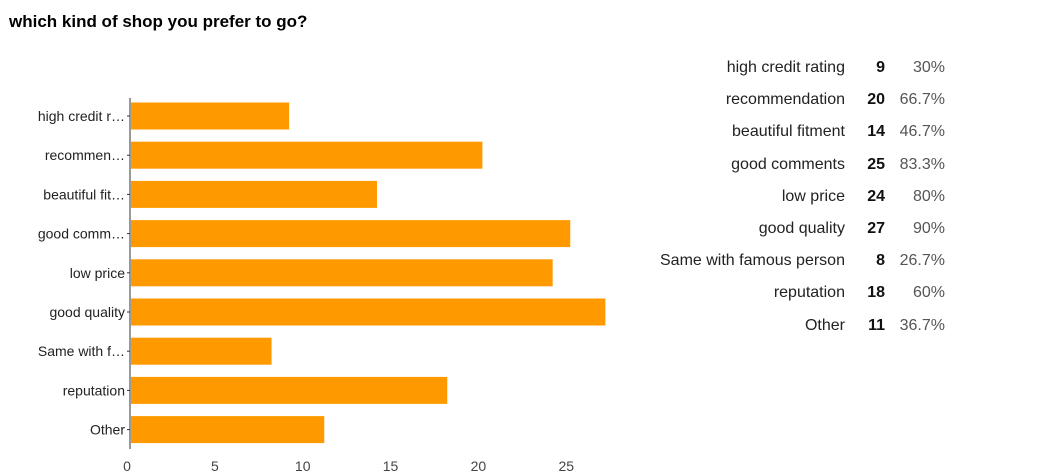 The width and height of the screenshot is (1054, 476). What do you see at coordinates (107, 430) in the screenshot?
I see `category-label: Other` at bounding box center [107, 430].